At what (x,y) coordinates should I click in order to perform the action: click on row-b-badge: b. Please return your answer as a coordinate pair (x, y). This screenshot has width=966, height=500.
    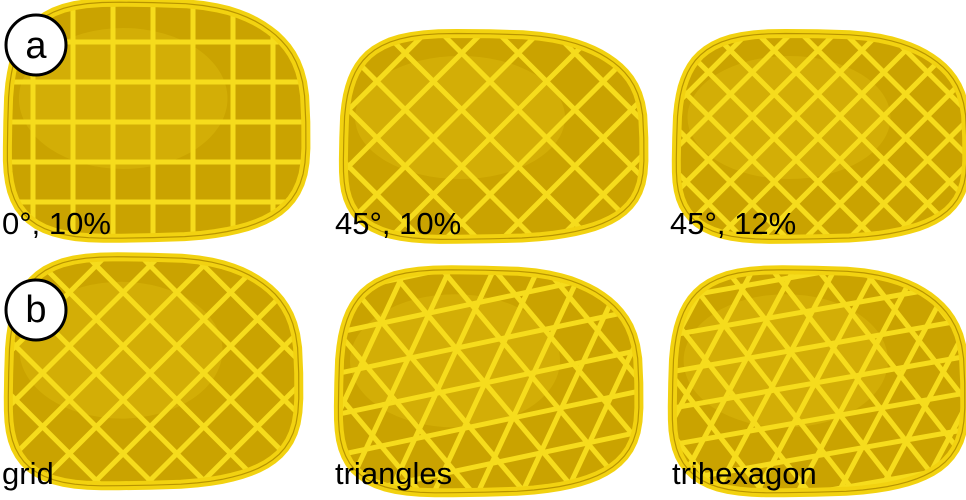
    Looking at the image, I should click on (36, 310).